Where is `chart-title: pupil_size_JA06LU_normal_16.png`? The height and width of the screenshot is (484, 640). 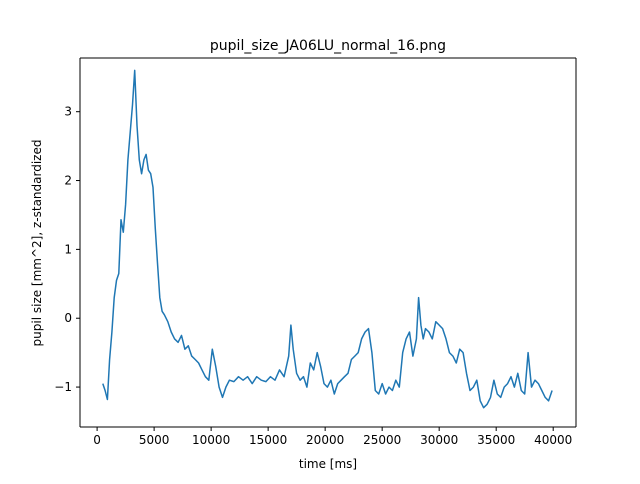
chart-title: pupil_size_JA06LU_normal_16.png is located at coordinates (328, 46).